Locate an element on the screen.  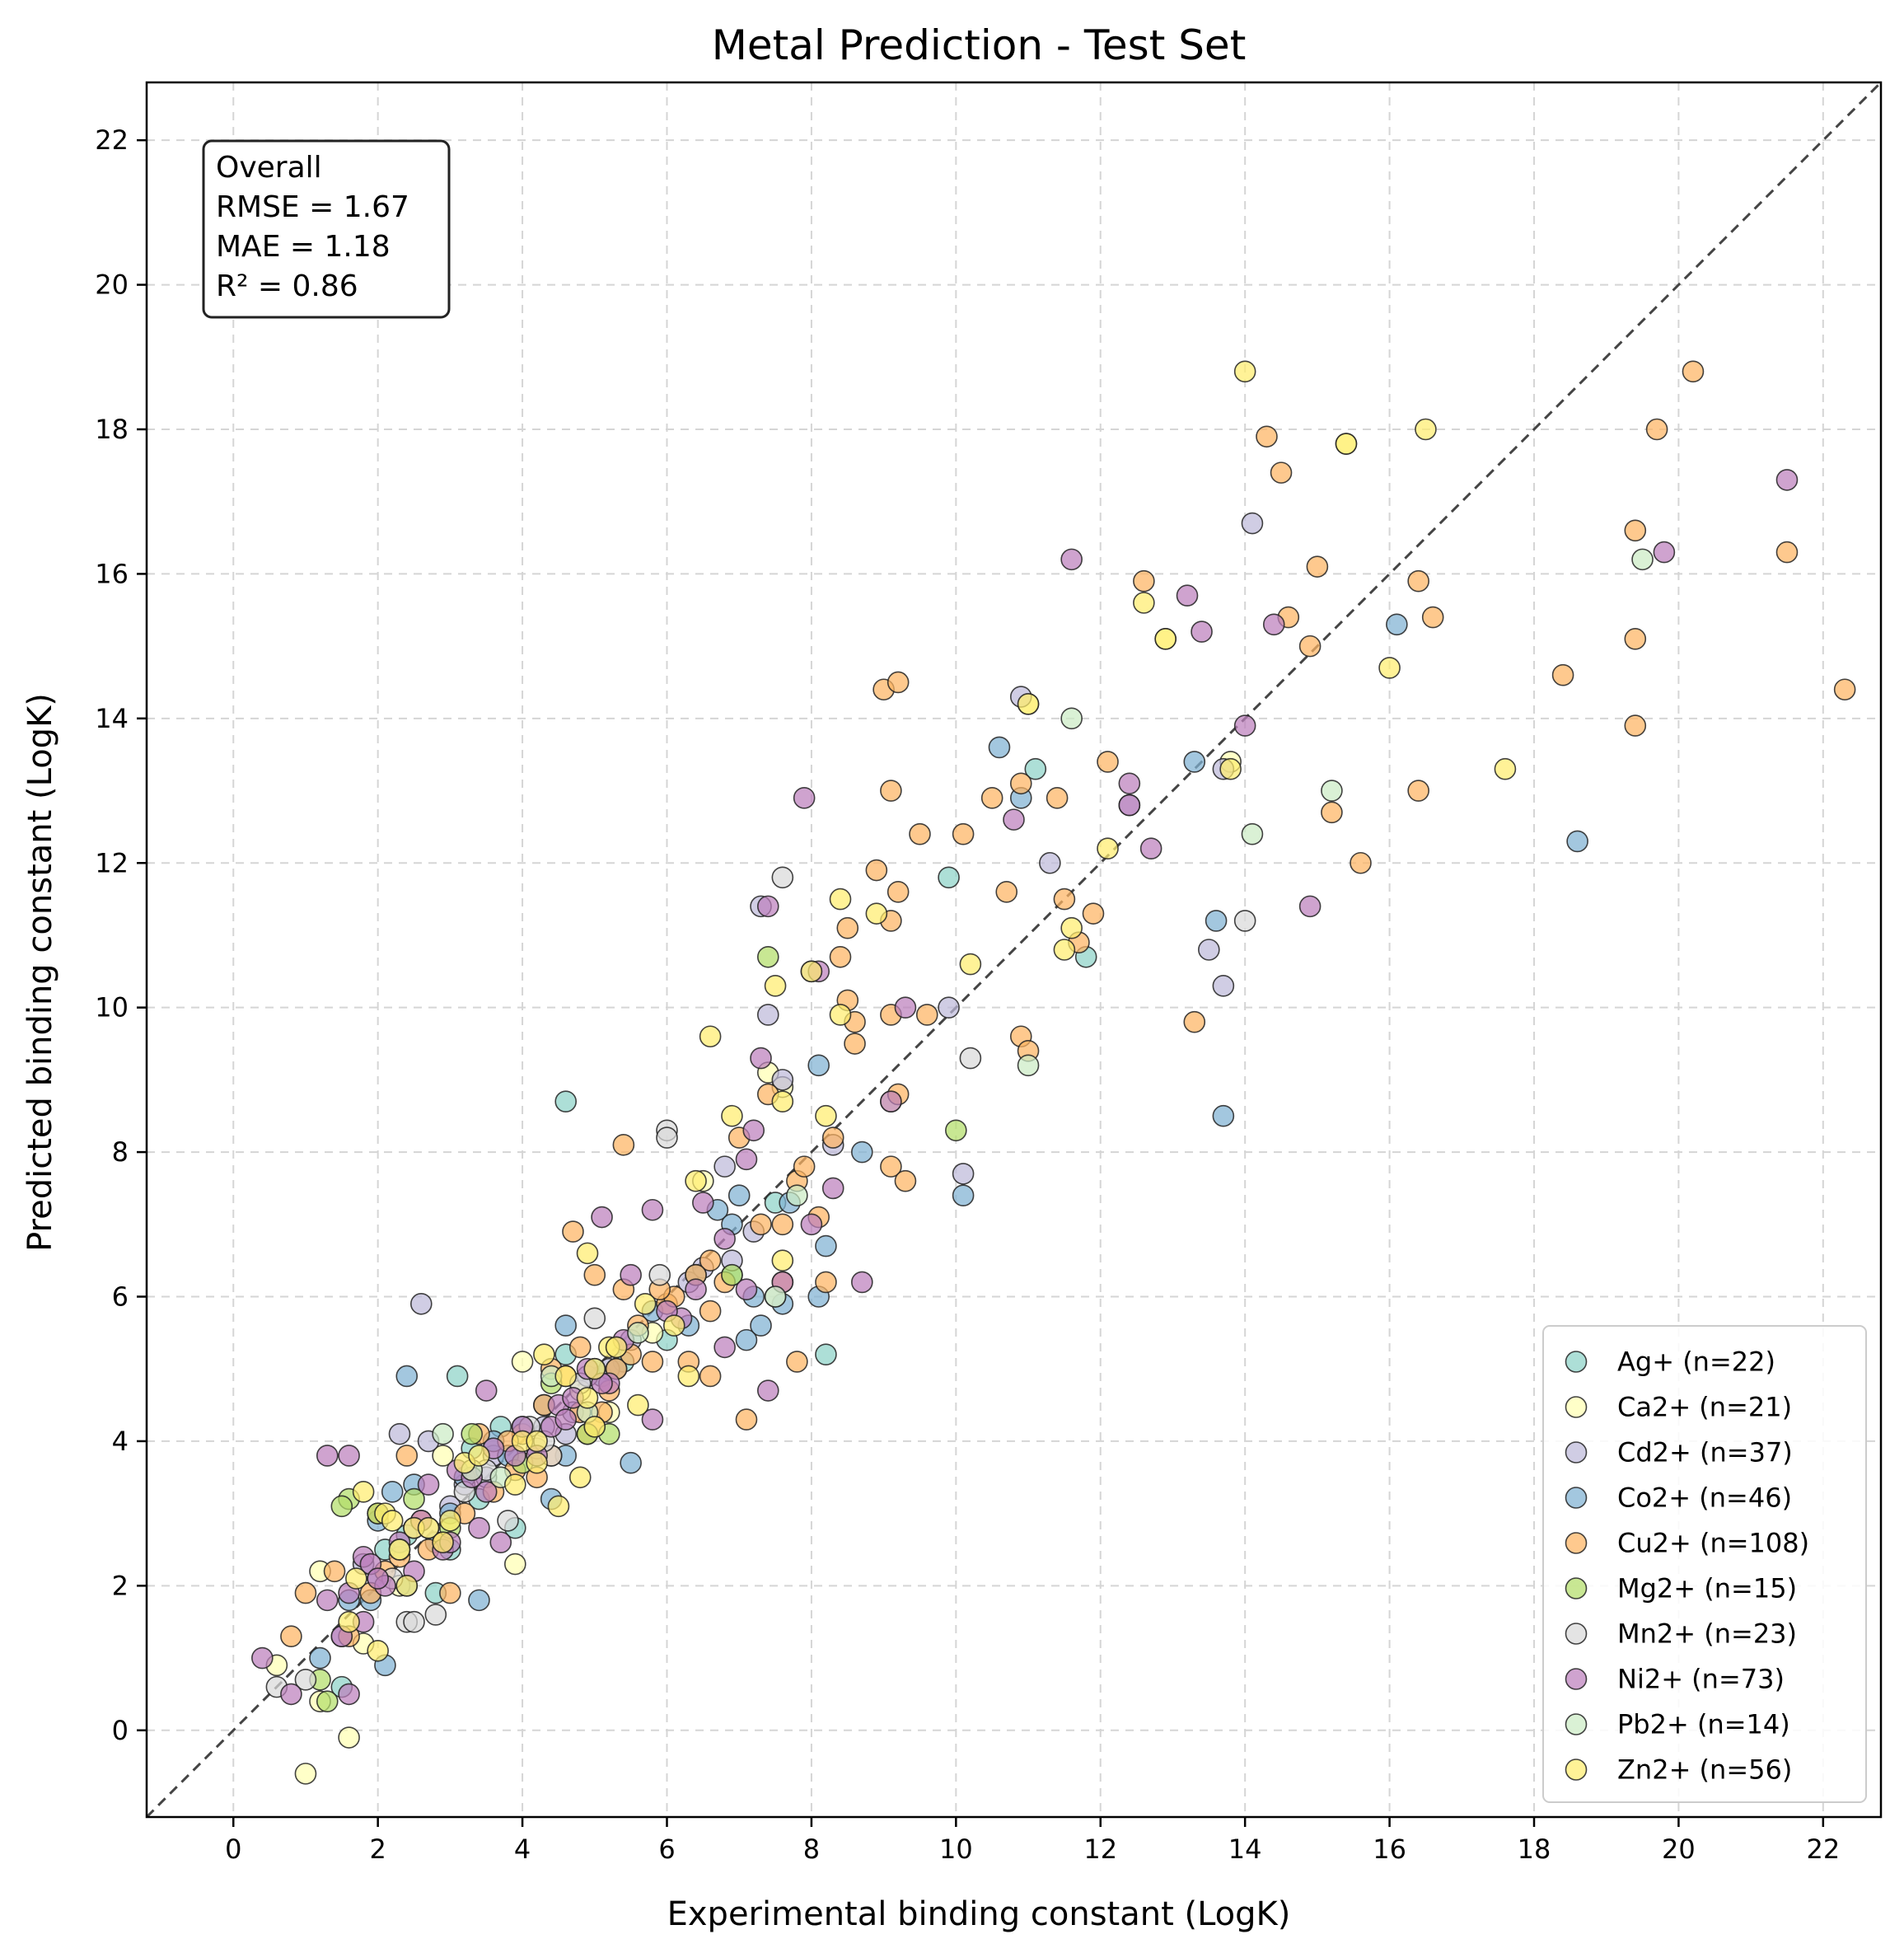
x-axis-ticks: 0 2 4 6 8 10 12 14 16 18 20 22 is located at coordinates (1032, 1841).